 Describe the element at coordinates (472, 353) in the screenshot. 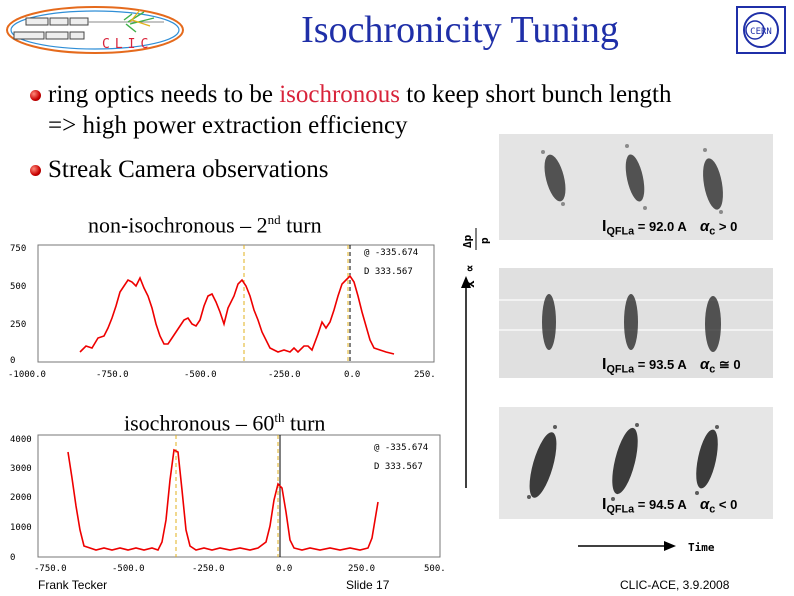

I see `momentum-axis: x ∝ Δp p` at that location.